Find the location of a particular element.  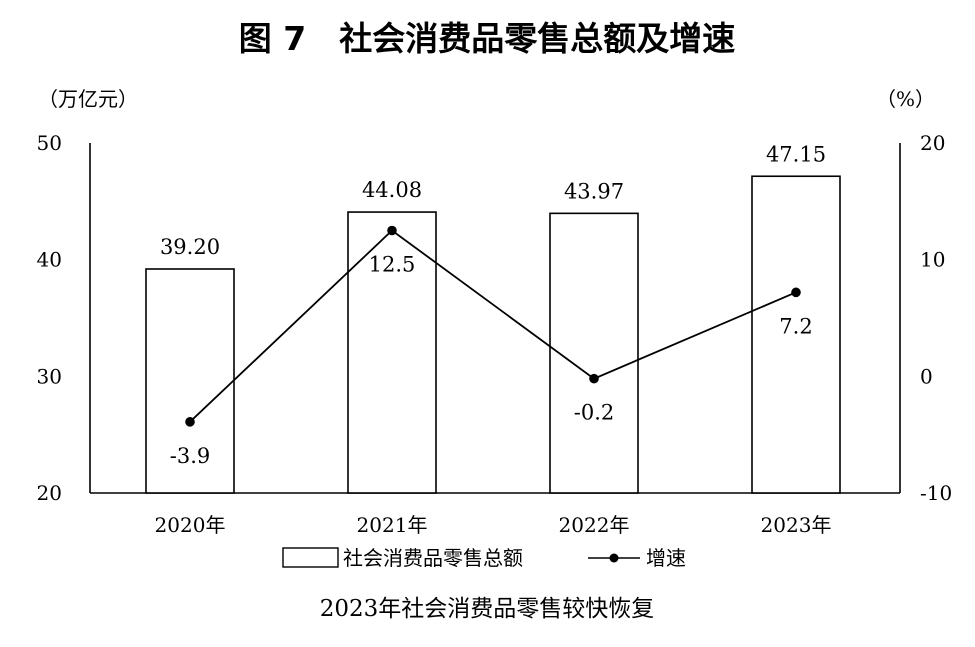

line-value-label: 12.5 is located at coordinates (392, 265).